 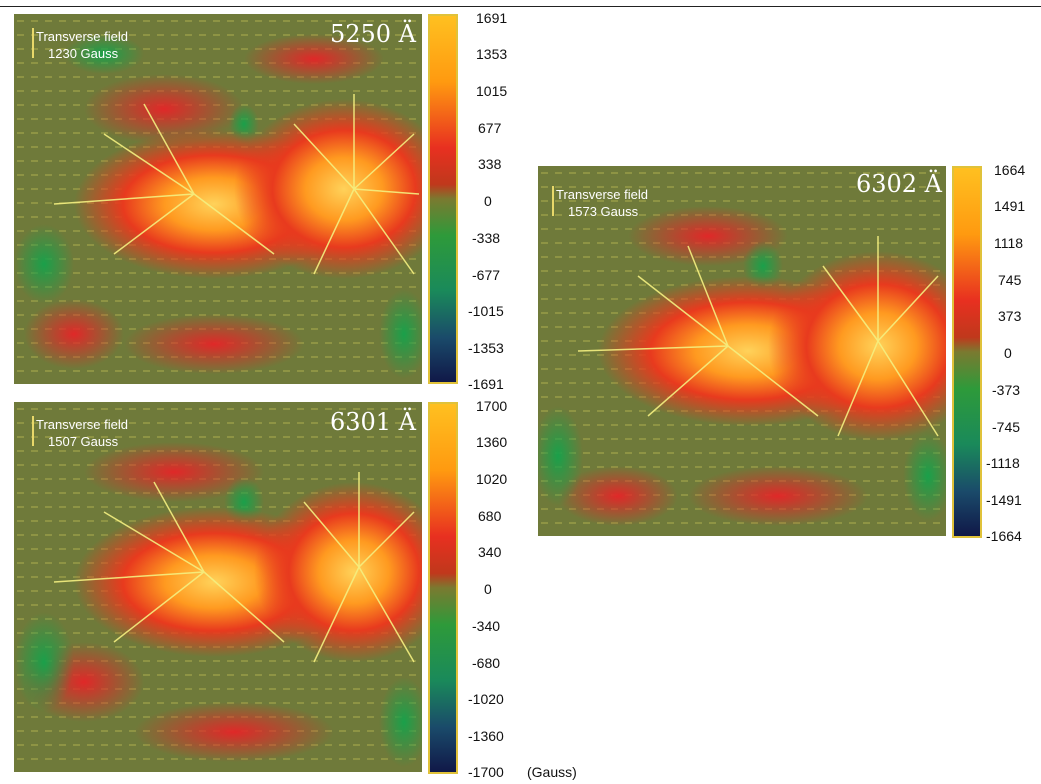 I want to click on colorbar-tick: 340, so click(x=490, y=552).